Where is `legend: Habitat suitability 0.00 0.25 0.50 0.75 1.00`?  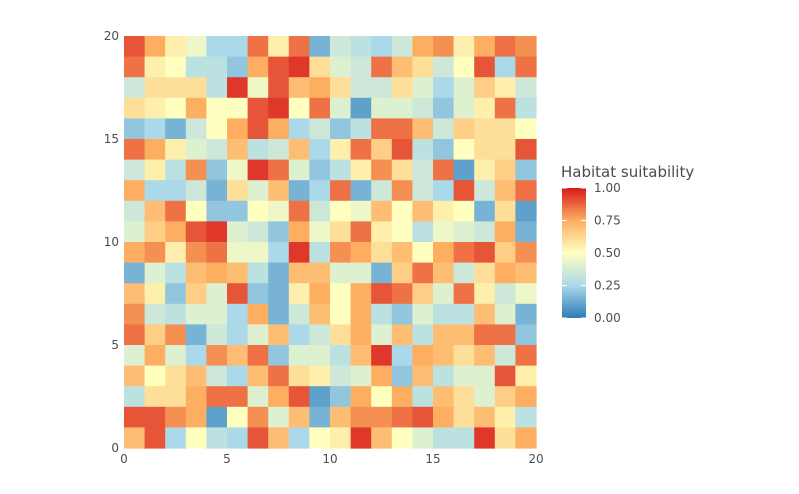 legend: Habitat suitability 0.00 0.25 0.50 0.75 1.00 is located at coordinates (627, 244).